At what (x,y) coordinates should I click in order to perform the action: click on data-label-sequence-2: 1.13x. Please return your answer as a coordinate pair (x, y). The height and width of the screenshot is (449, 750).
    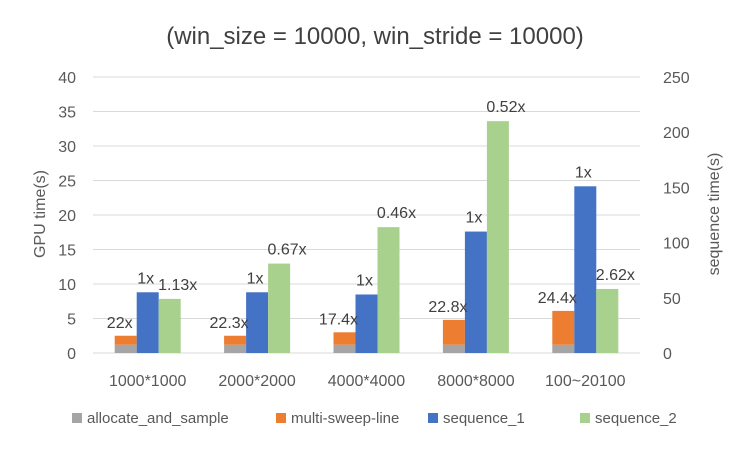
    Looking at the image, I should click on (177, 285).